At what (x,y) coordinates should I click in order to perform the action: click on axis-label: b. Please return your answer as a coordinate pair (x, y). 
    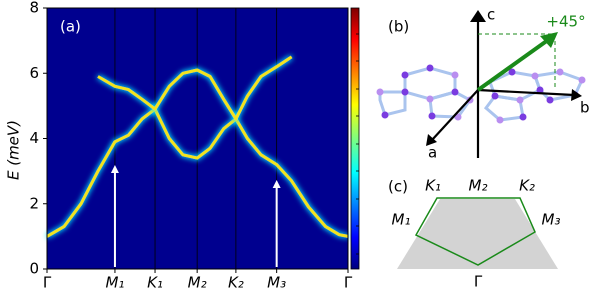
    Looking at the image, I should click on (585, 108).